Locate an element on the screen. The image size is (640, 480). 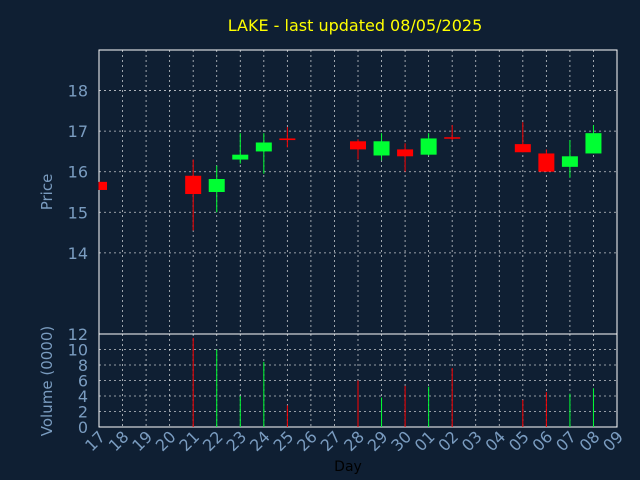
volume-tick-label: 8 is located at coordinates (83, 365).